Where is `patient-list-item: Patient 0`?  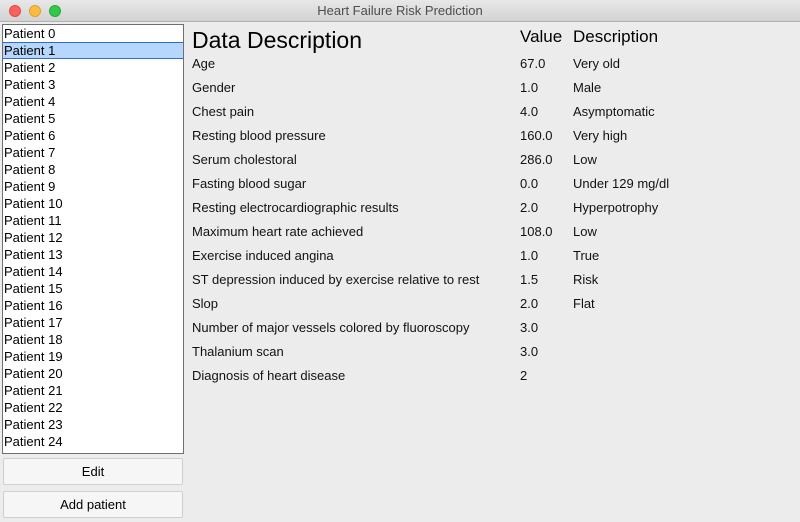
patient-list-item: Patient 0 is located at coordinates (30, 33).